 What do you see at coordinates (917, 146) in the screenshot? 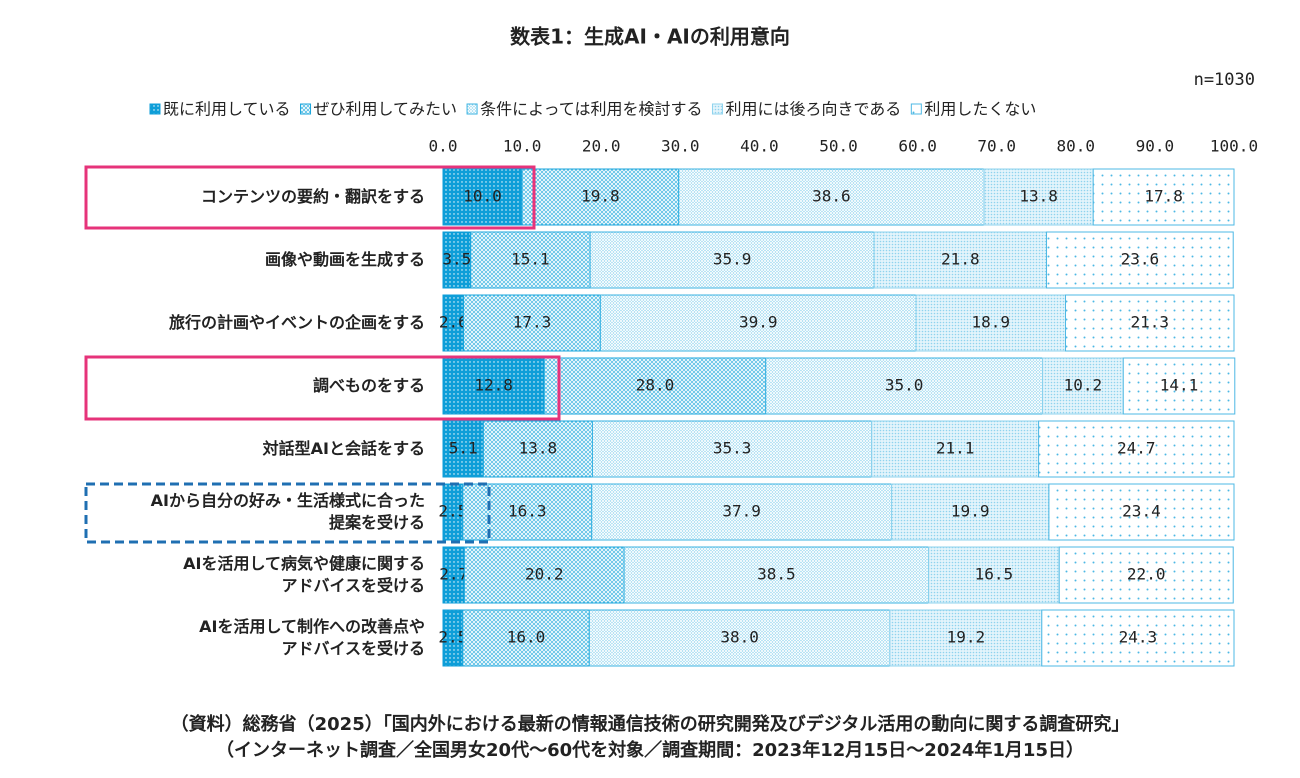
I see `x-tick-label: 60.0` at bounding box center [917, 146].